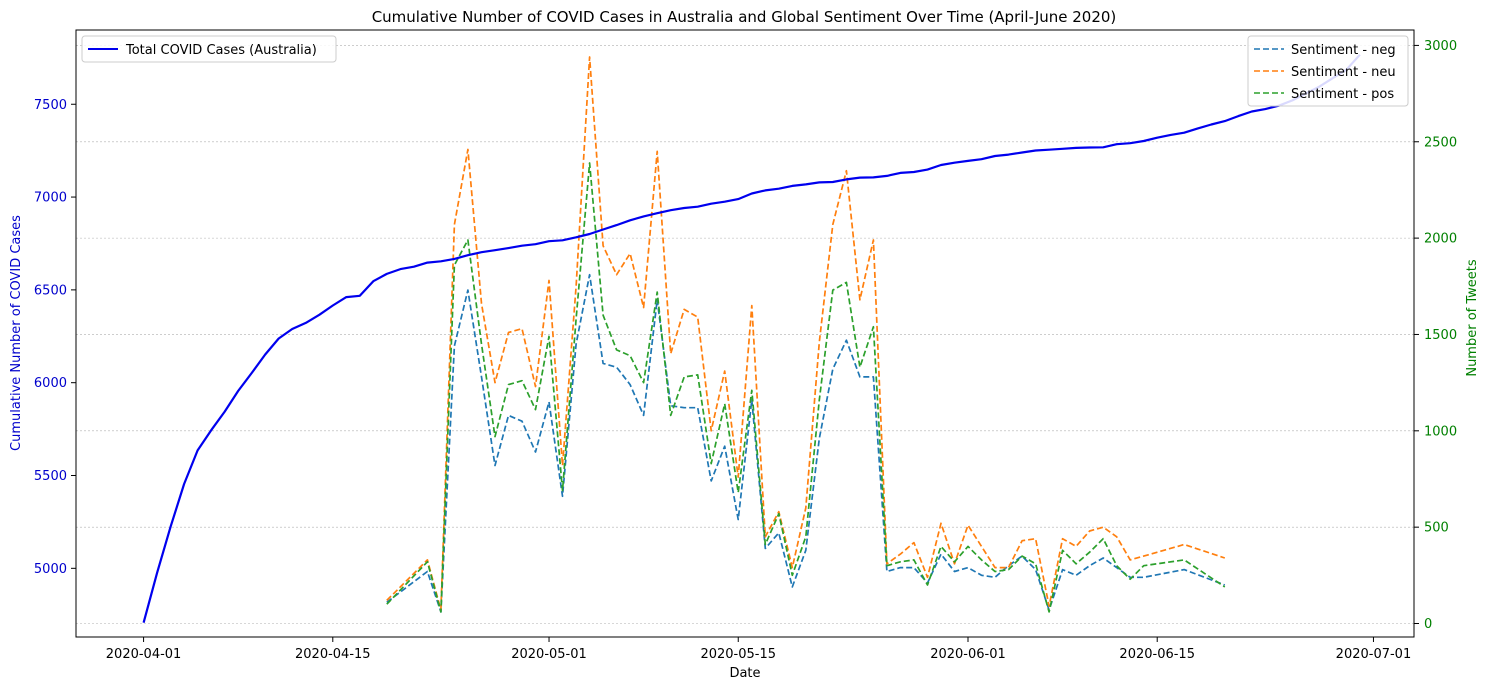  Describe the element at coordinates (144, 654) in the screenshot. I see `x-tick-label-2020-04-01: 2020-04-01` at that location.